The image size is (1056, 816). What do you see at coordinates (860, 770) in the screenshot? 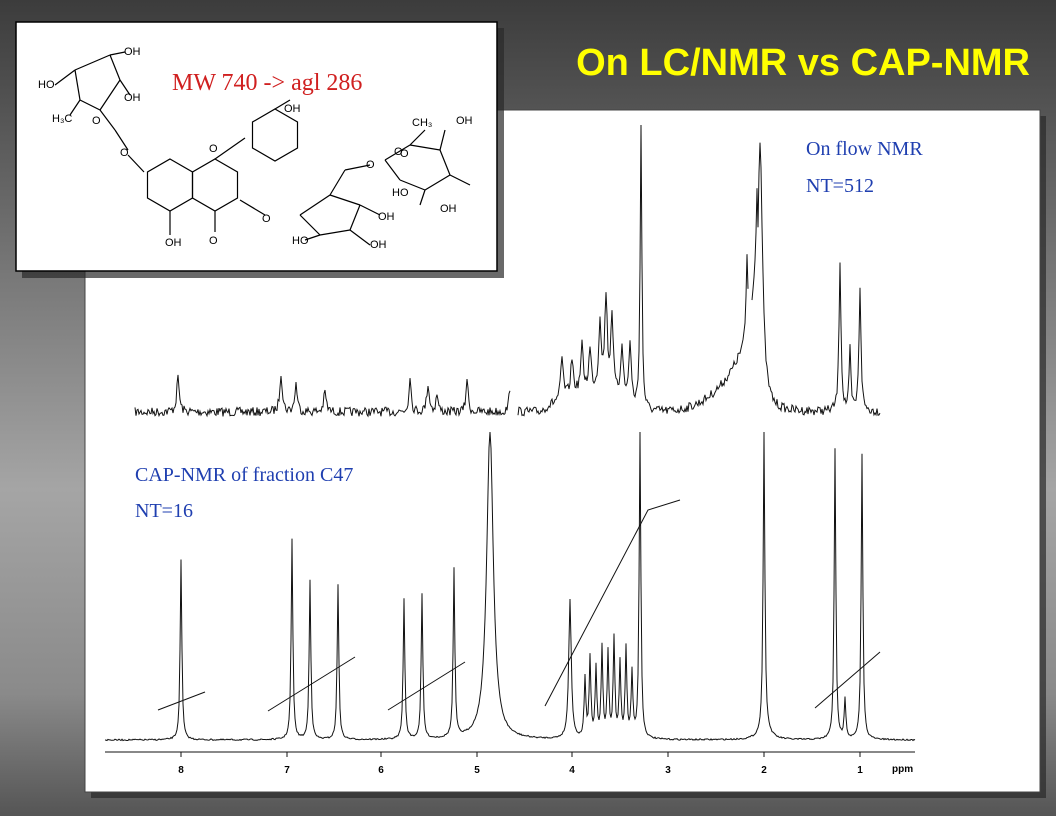
I see `ppm-tick-label: 1` at bounding box center [860, 770].